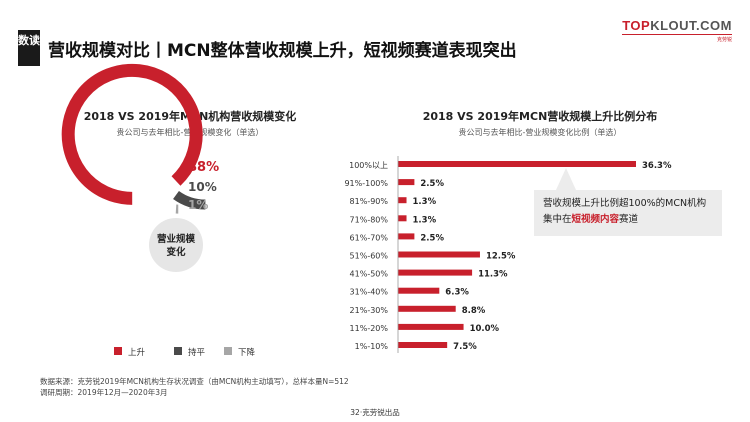 This screenshot has width=750, height=422. I want to click on bar-category-label-1: 100%以上, so click(368, 165).